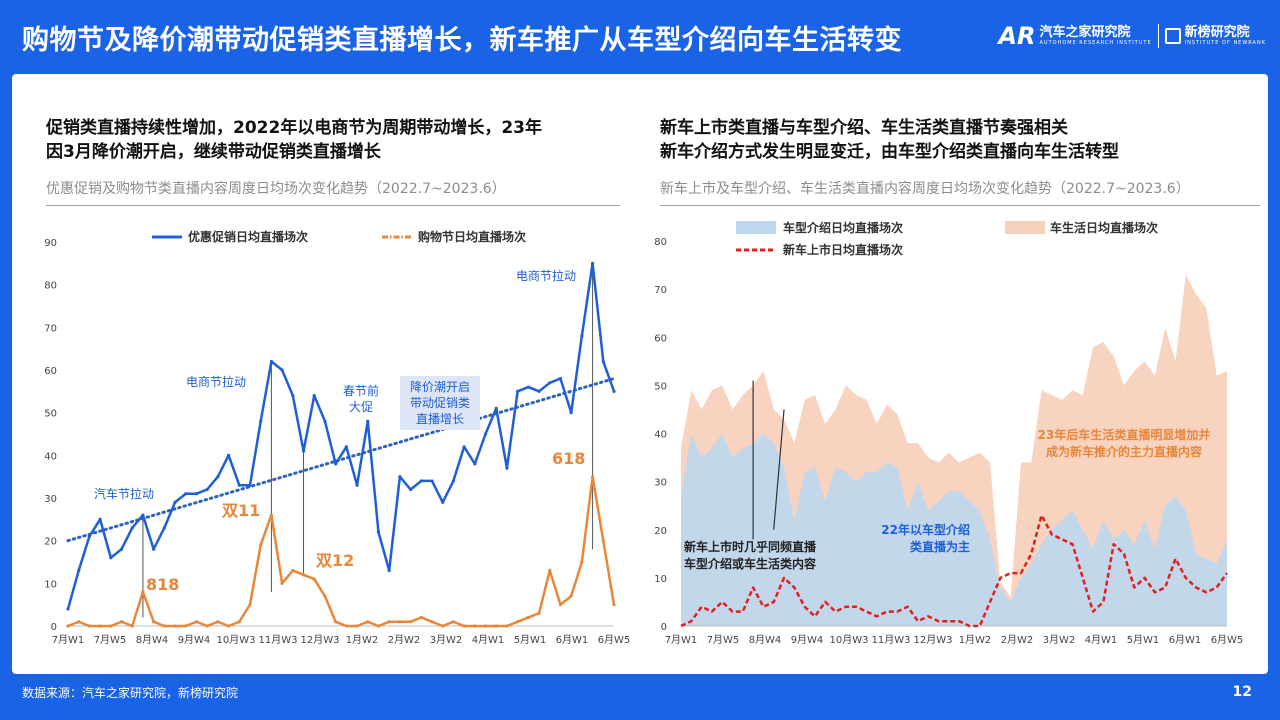 This screenshot has height=720, width=1280. What do you see at coordinates (614, 640) in the screenshot?
I see `x-tick-label: 6月W5` at bounding box center [614, 640].